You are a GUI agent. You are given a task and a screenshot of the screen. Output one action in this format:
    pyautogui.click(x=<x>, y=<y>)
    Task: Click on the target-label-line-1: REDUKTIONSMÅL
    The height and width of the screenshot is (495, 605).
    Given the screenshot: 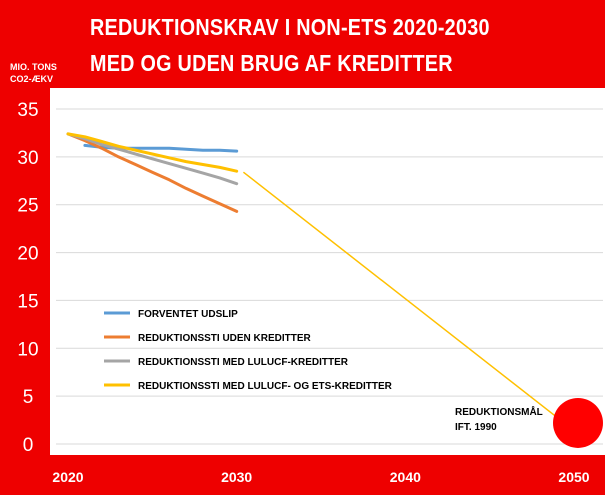 What is the action you would take?
    pyautogui.click(x=499, y=411)
    